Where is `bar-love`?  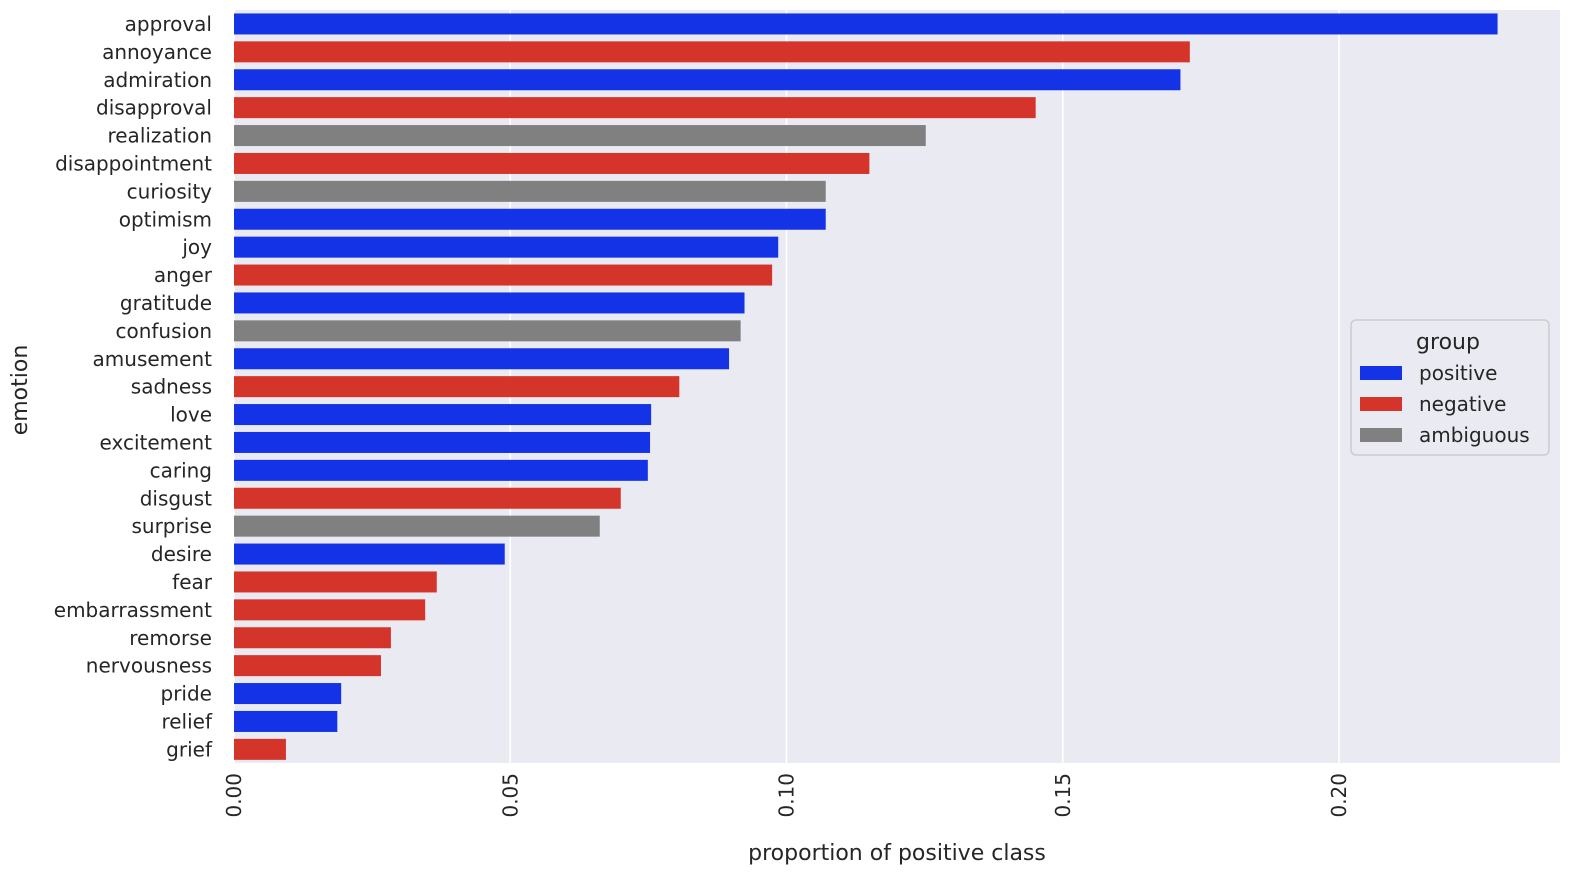
bar-love is located at coordinates (443, 415).